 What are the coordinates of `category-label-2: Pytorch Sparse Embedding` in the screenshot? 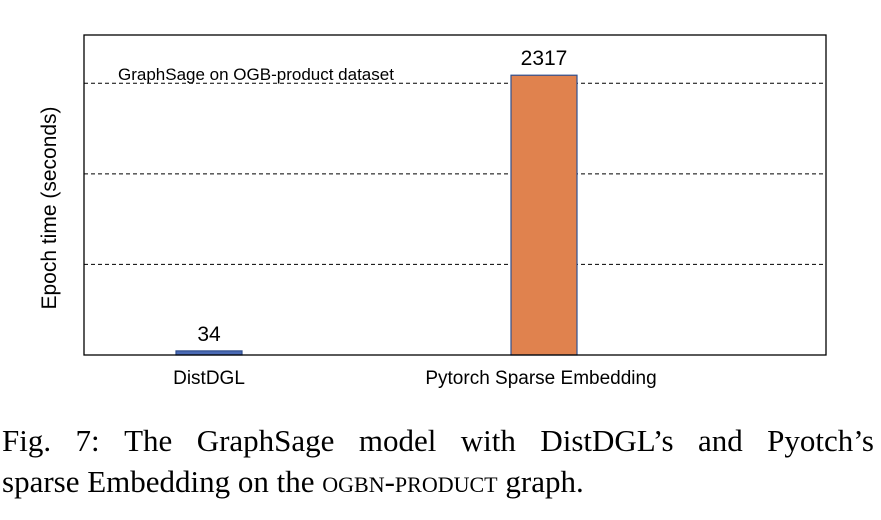 It's located at (540, 378).